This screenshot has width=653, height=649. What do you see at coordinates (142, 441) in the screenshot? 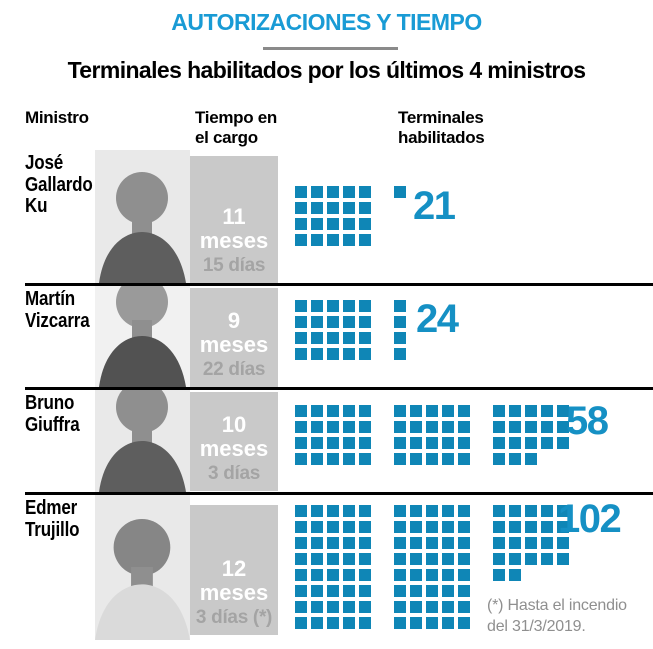
I see `minister-photo` at bounding box center [142, 441].